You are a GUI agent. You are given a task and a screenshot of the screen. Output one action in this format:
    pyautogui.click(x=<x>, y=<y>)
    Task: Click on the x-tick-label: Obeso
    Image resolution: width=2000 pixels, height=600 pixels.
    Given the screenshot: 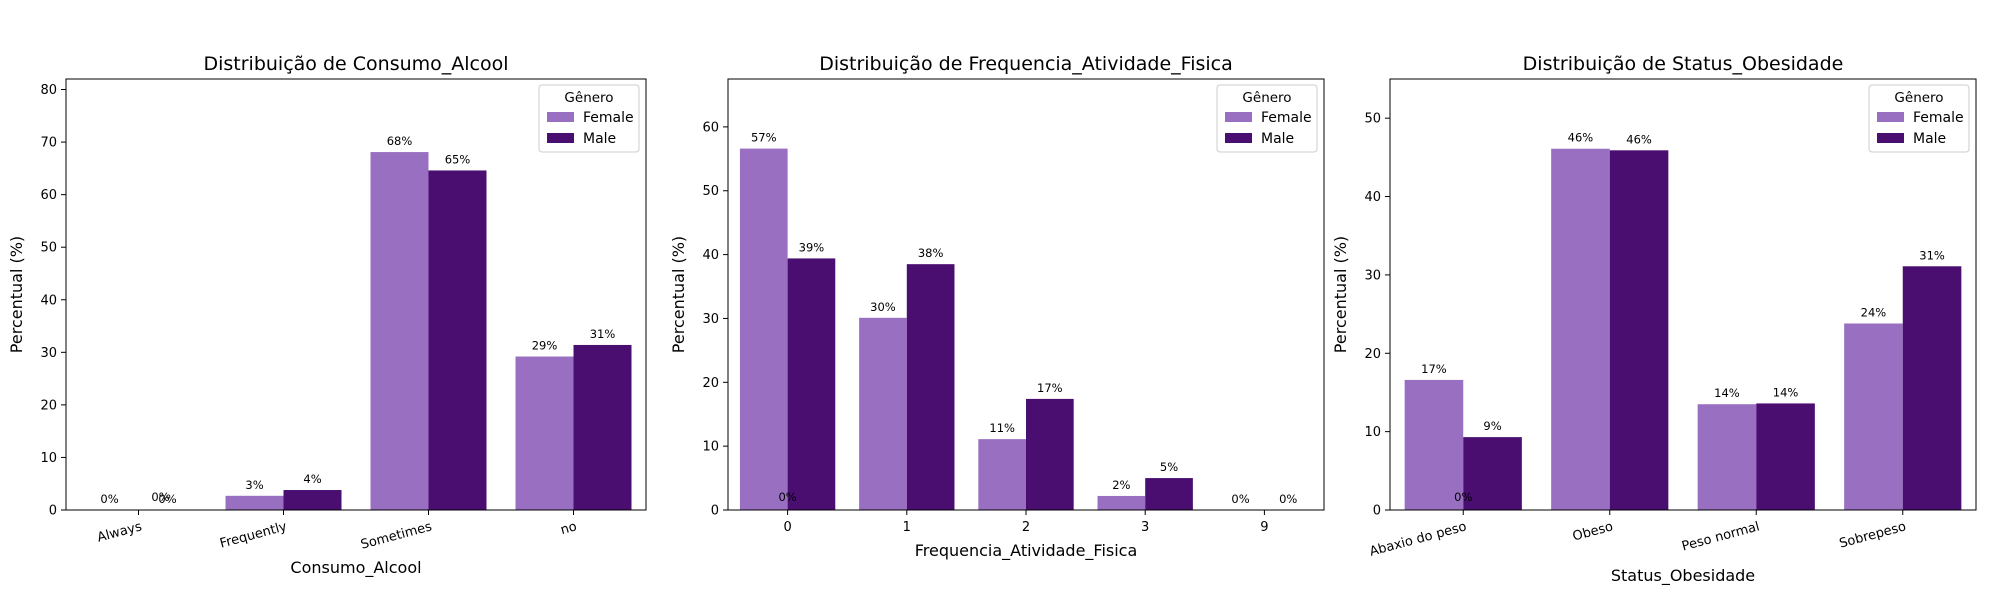 What is the action you would take?
    pyautogui.click(x=1593, y=531)
    